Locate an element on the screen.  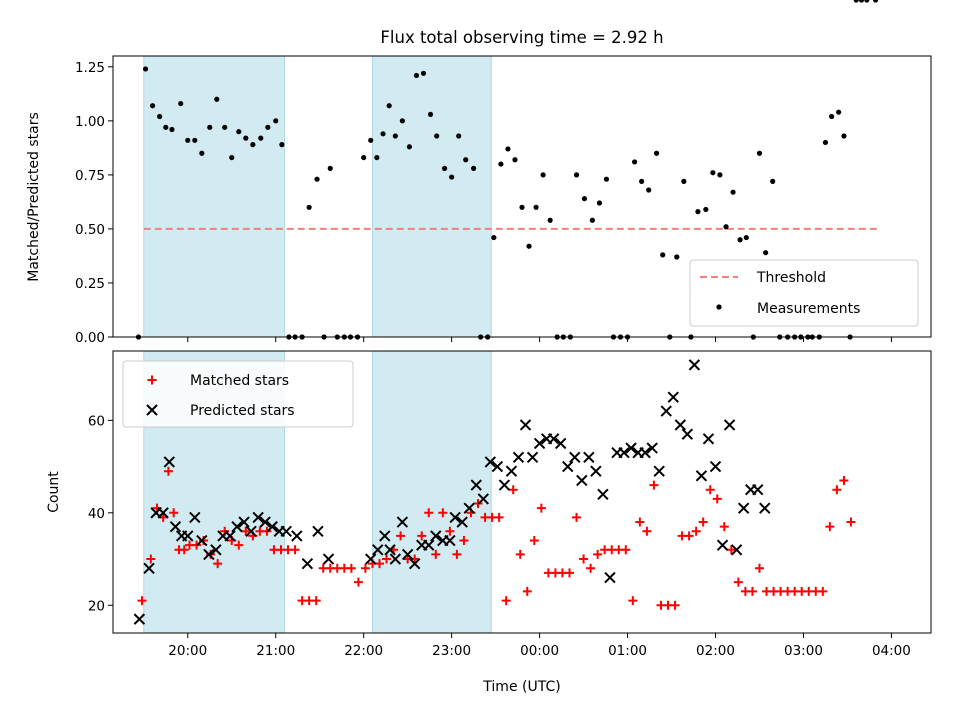
top-legend-box is located at coordinates (804, 293).